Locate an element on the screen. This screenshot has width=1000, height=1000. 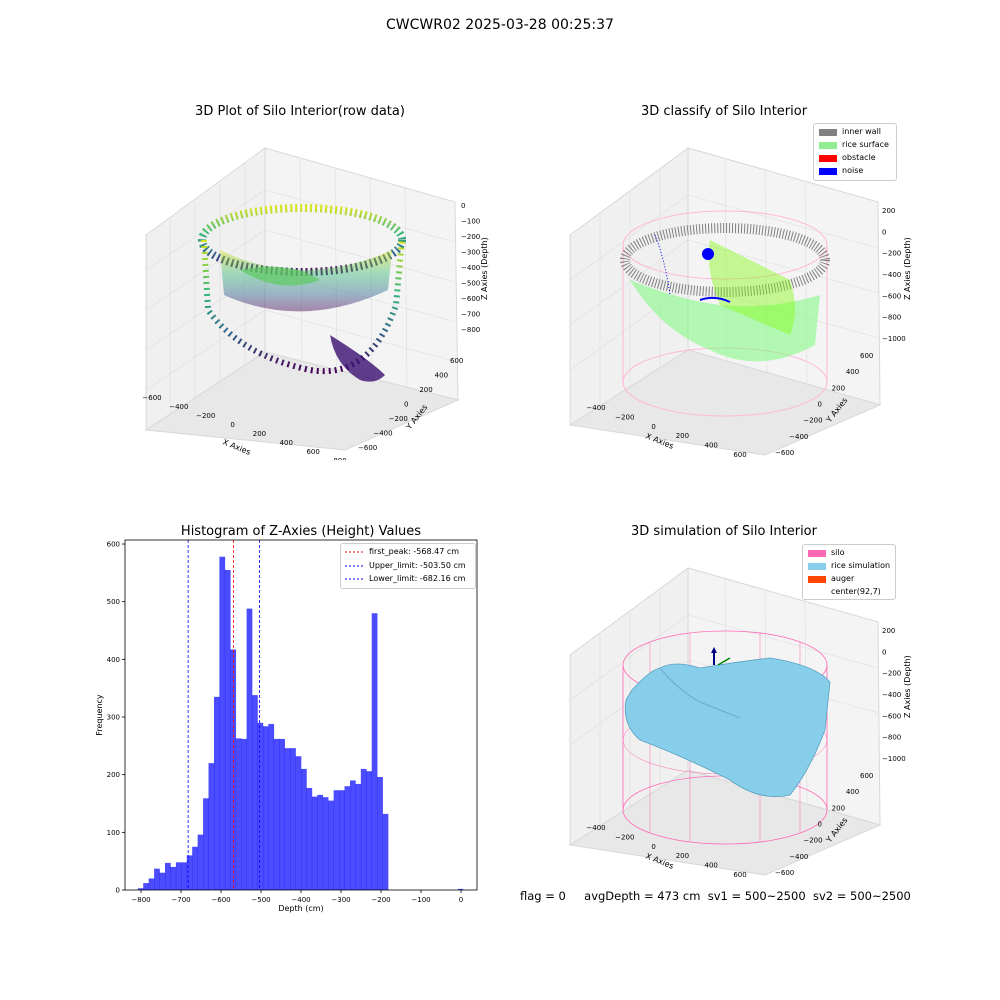
plot1-z-tick-label: −500 is located at coordinates (470, 284).